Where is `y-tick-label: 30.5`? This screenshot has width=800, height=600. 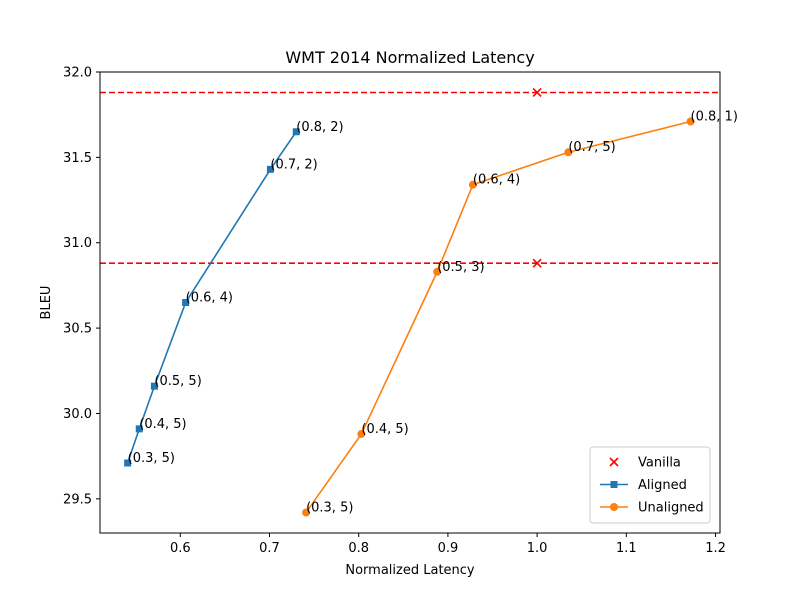
y-tick-label: 30.5 is located at coordinates (77, 329).